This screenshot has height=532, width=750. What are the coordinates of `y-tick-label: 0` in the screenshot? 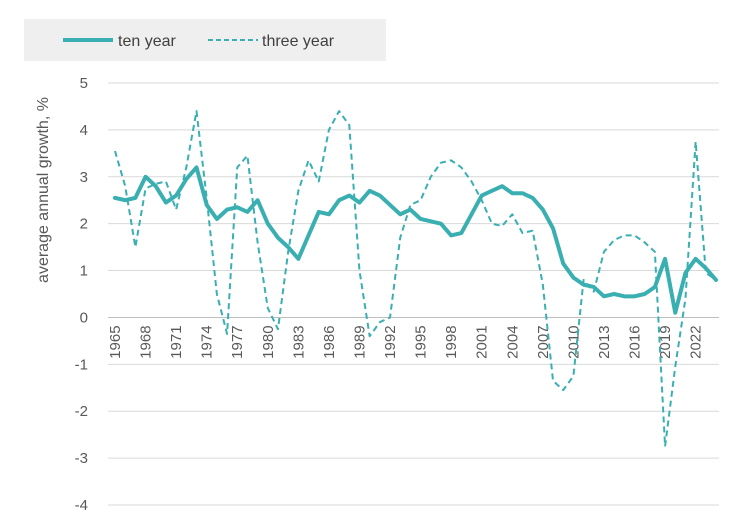 It's located at (84, 317).